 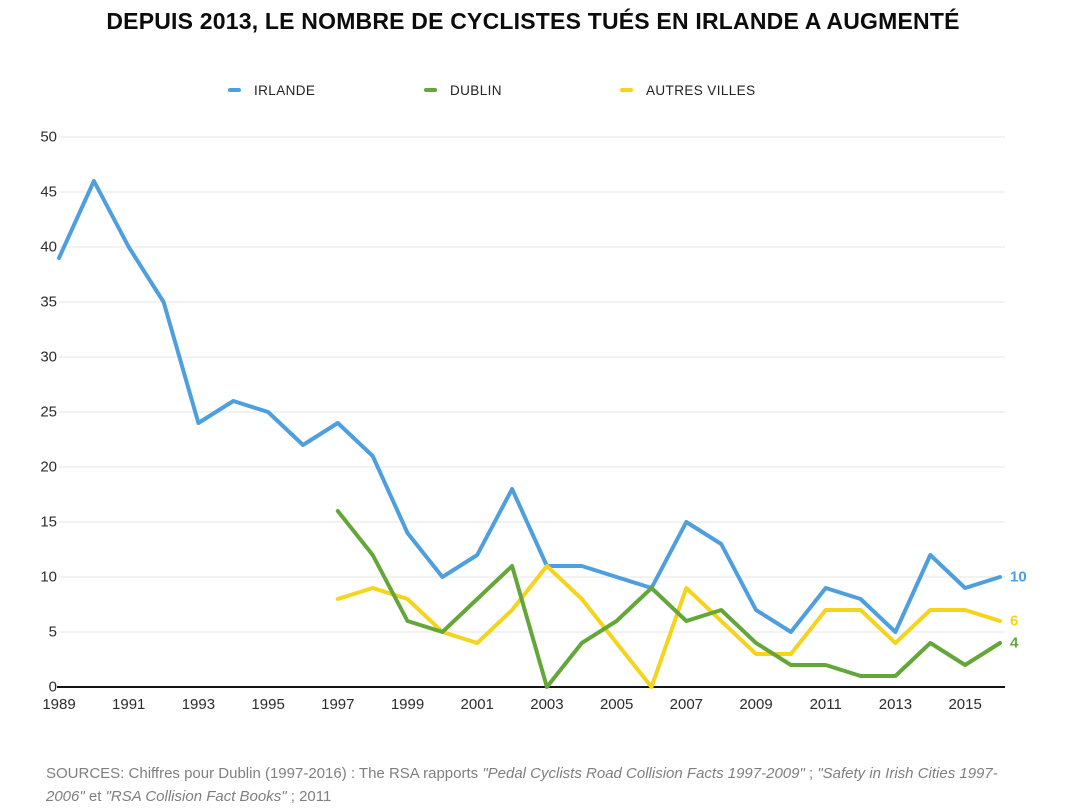 I want to click on series-end-value-label: 4, so click(x=1014, y=643).